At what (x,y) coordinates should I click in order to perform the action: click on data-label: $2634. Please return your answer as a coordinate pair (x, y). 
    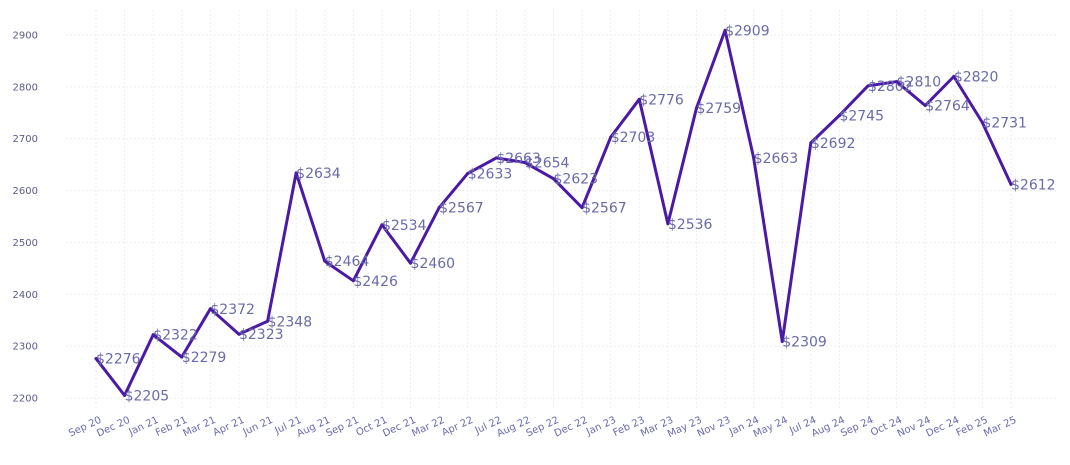
    Looking at the image, I should click on (318, 174).